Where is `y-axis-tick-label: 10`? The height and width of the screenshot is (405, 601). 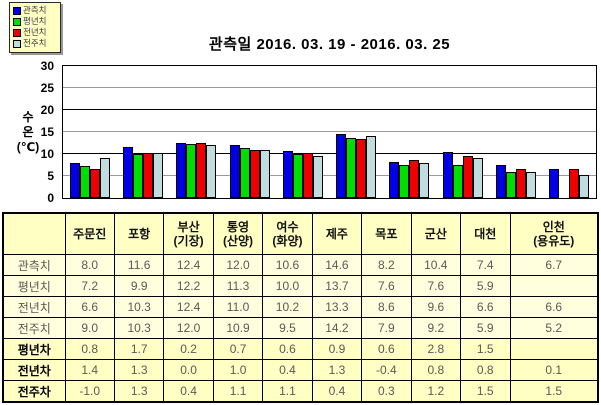 y-axis-tick-label: 10 is located at coordinates (47, 154).